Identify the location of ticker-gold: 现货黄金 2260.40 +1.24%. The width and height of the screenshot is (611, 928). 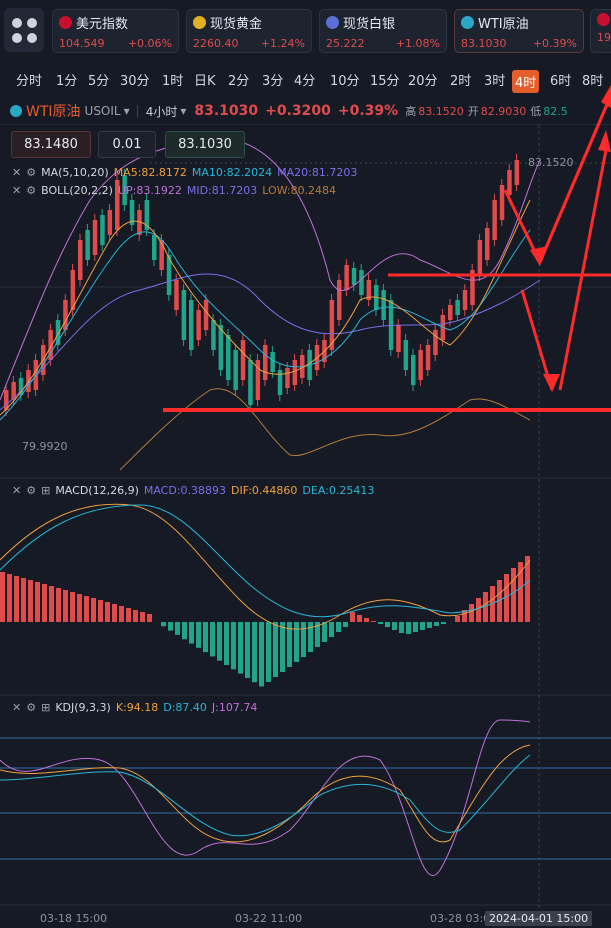
(249, 31).